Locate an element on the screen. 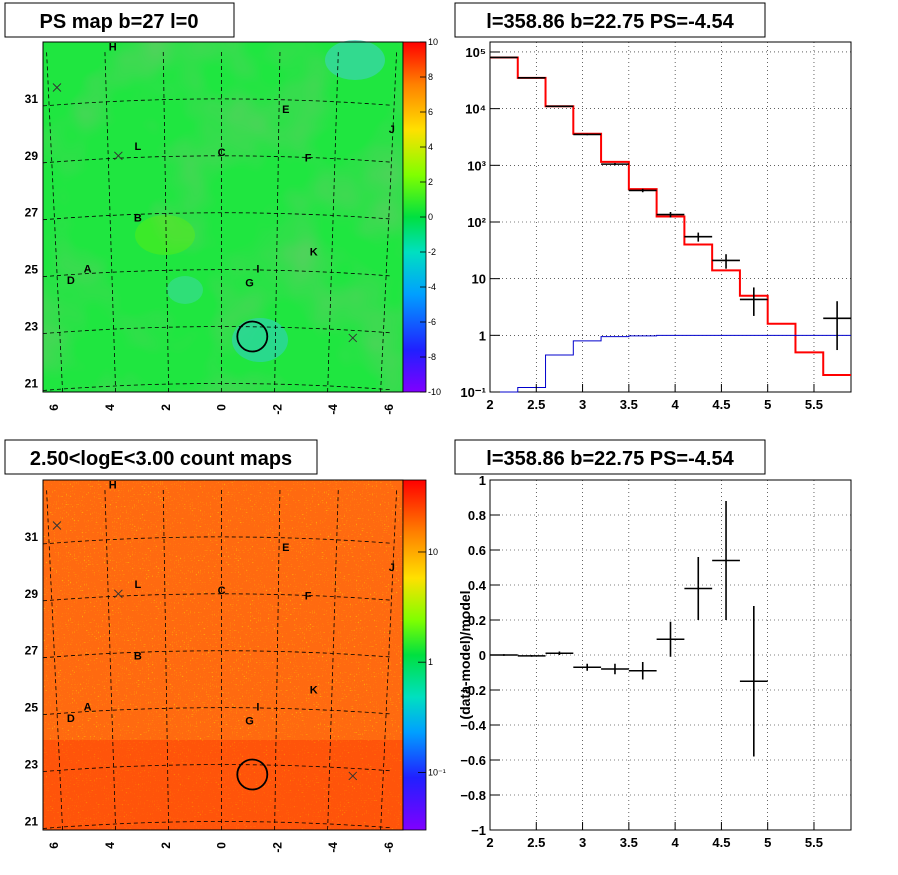 The image size is (898, 875). count-colorbar is located at coordinates (414, 655).